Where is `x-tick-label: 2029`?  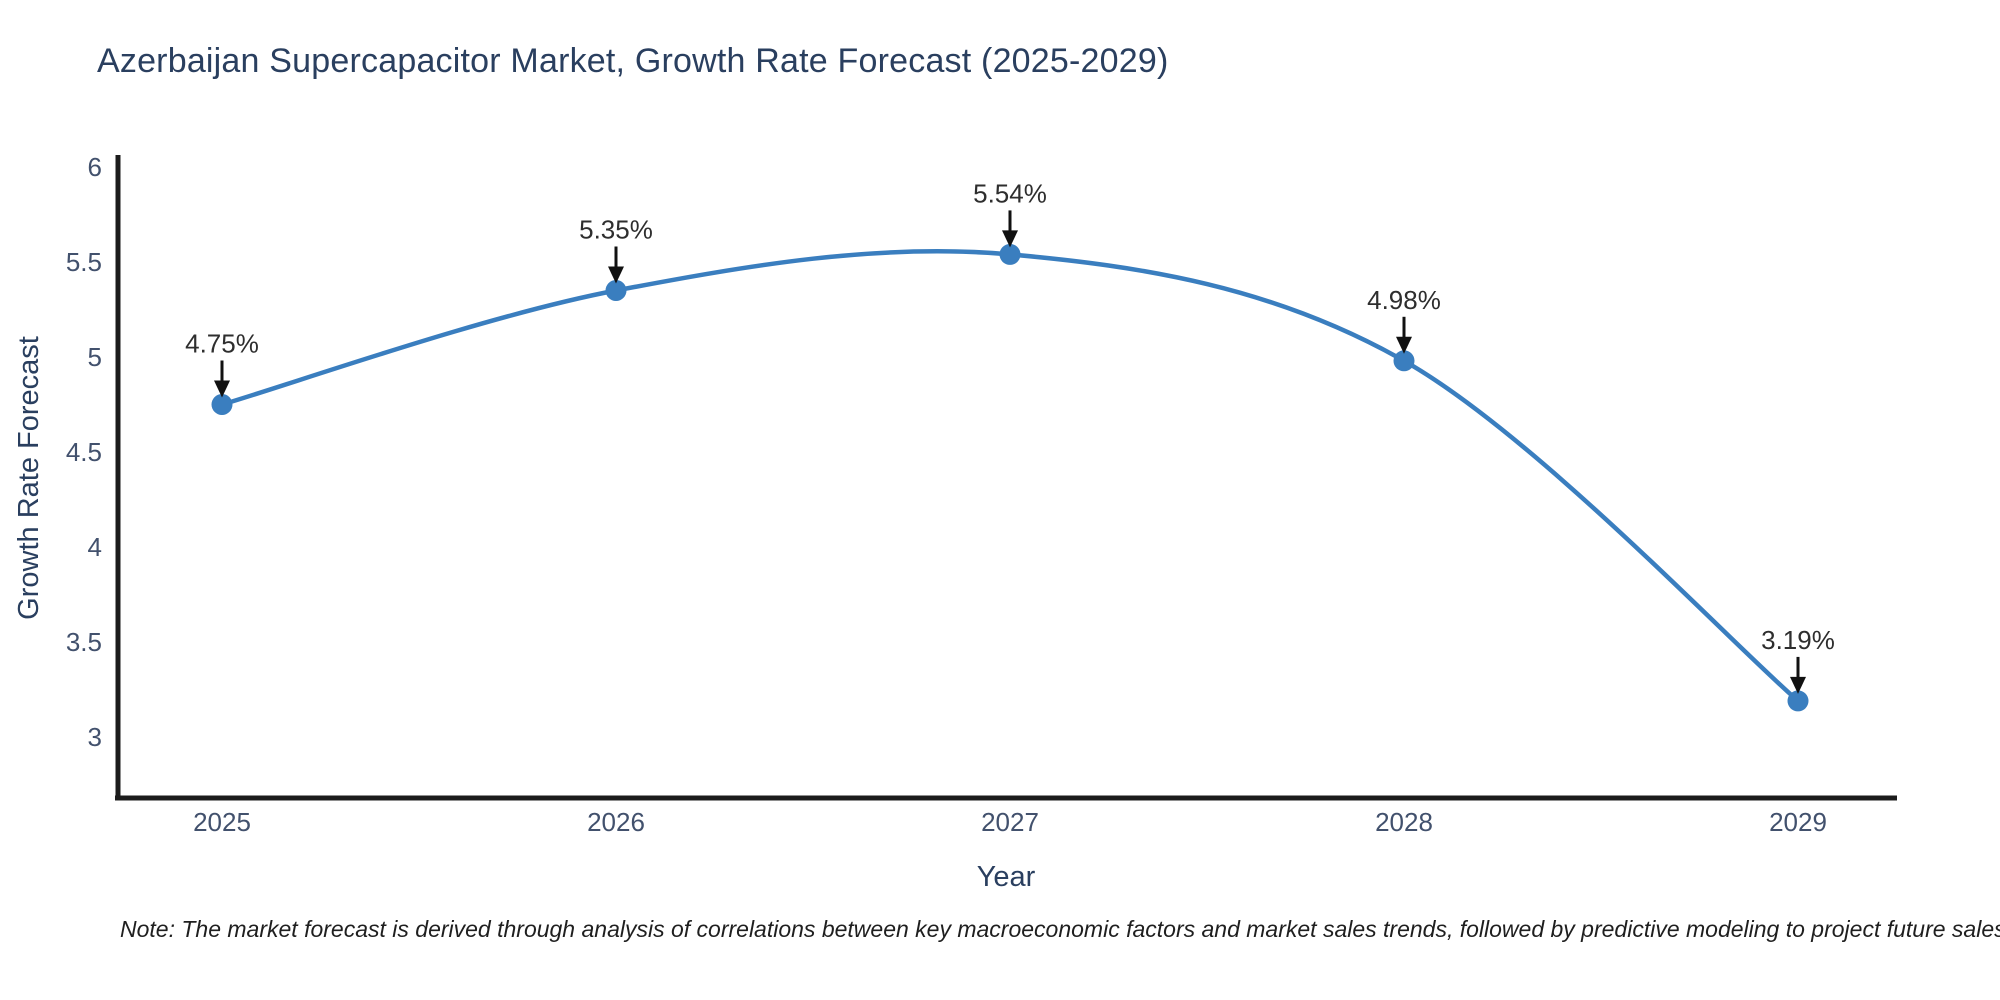 x-tick-label: 2029 is located at coordinates (1798, 822).